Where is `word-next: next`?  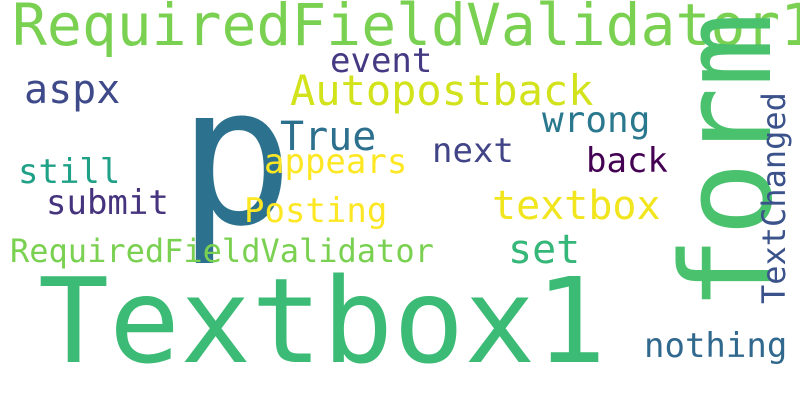
word-next: next is located at coordinates (473, 151).